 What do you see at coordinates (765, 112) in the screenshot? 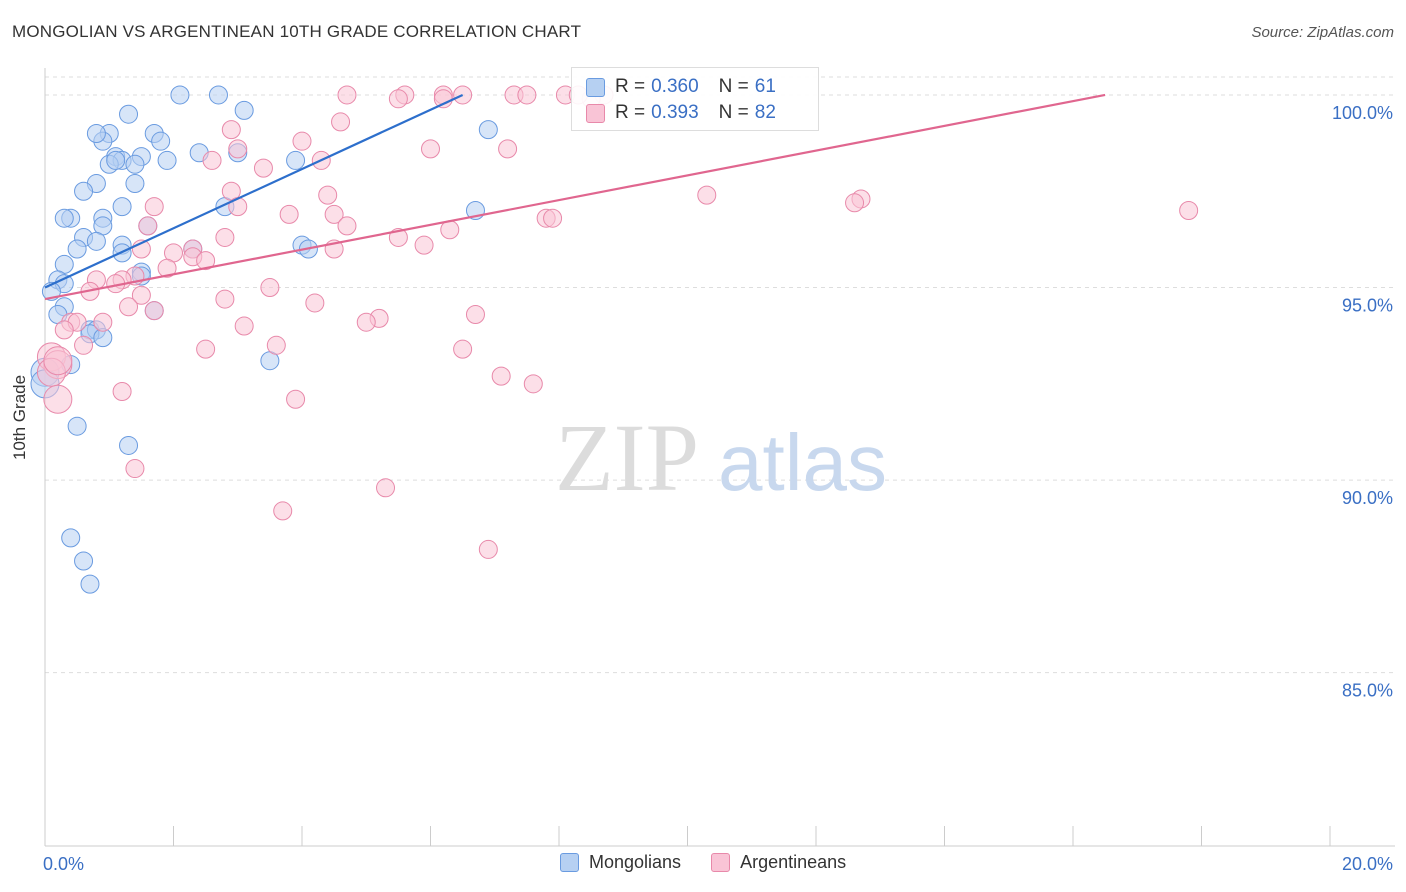
I see `n-value: 82` at bounding box center [765, 112].